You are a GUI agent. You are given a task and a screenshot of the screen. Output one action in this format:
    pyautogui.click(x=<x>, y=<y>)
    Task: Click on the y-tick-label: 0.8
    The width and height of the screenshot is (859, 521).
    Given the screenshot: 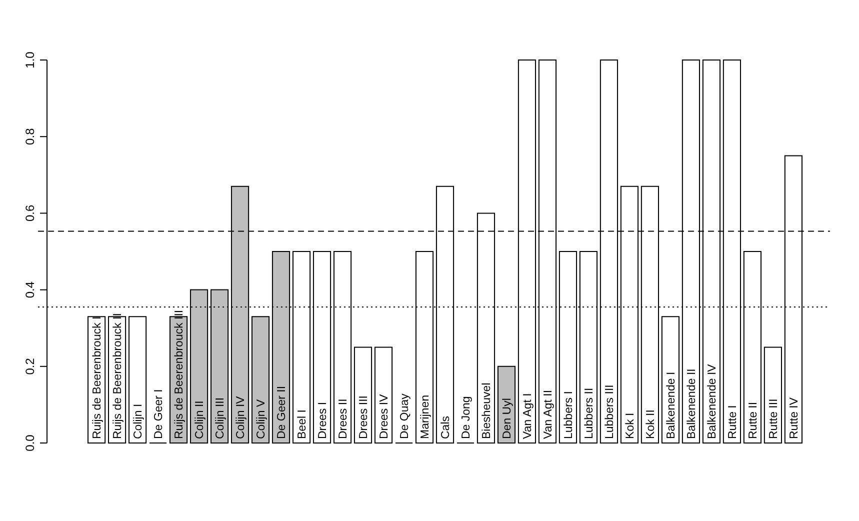 What is the action you would take?
    pyautogui.click(x=30, y=136)
    